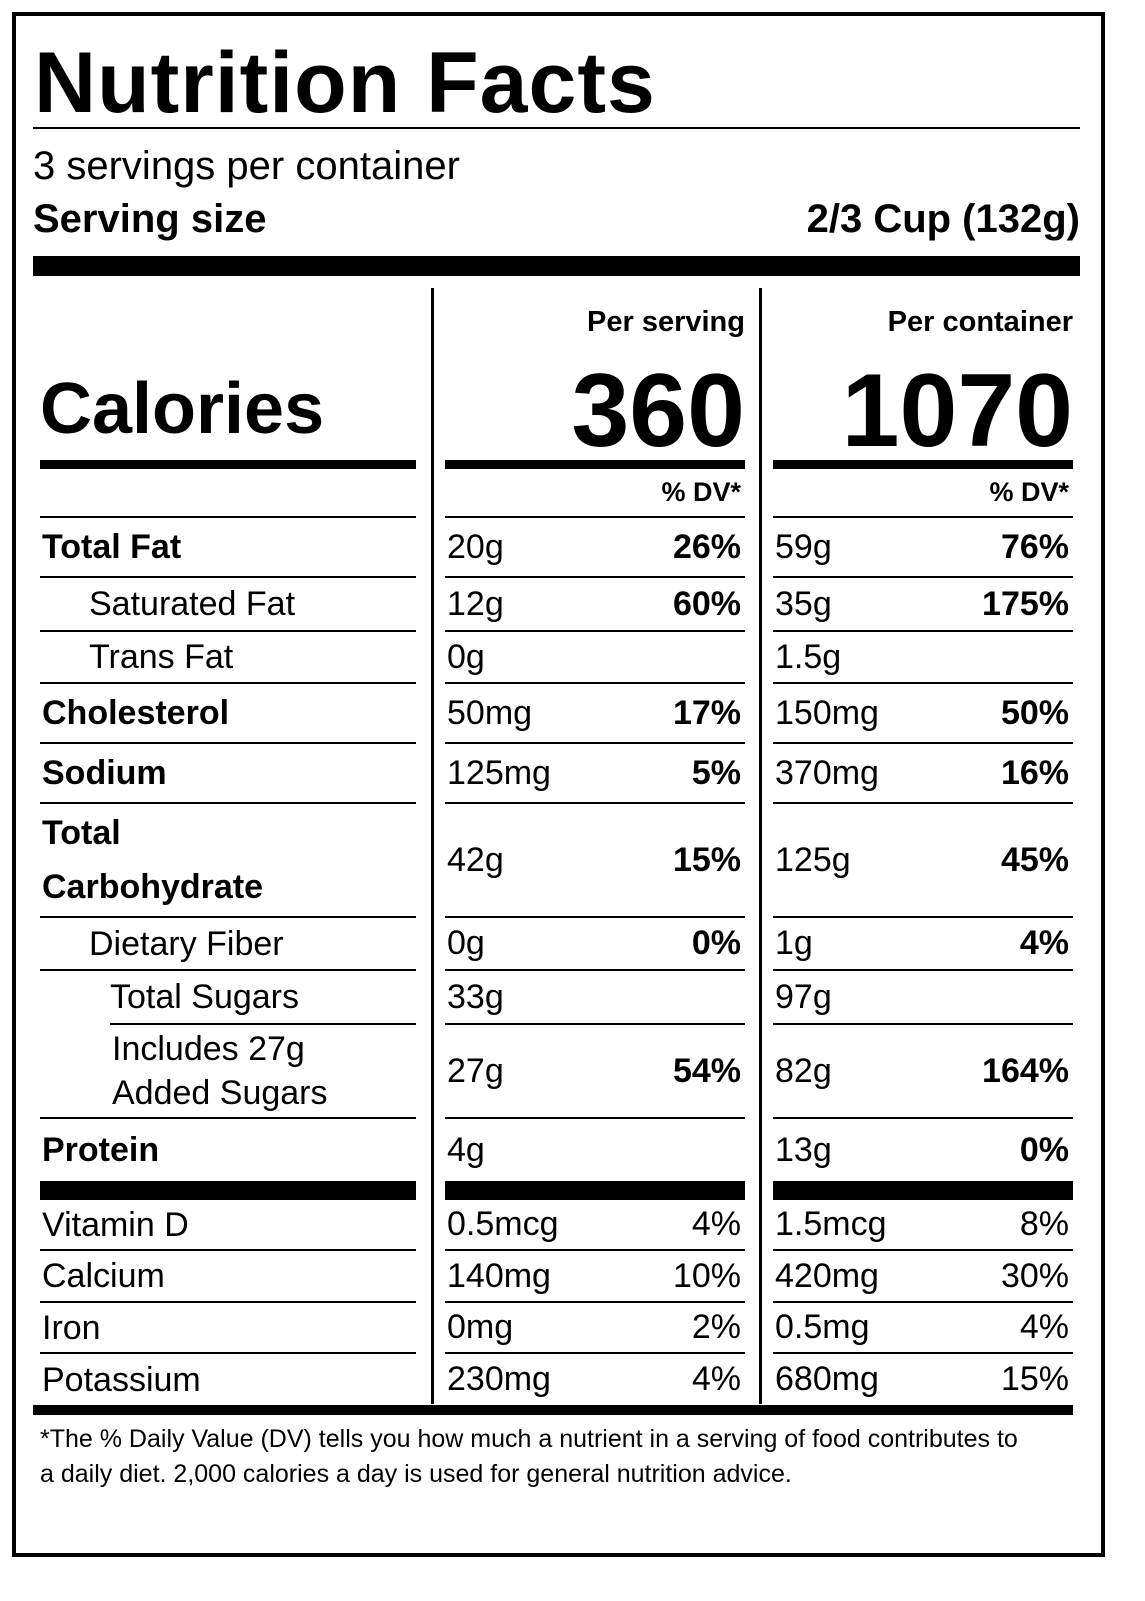 This screenshot has height=1601, width=1145. Describe the element at coordinates (595, 861) in the screenshot. I see `value-cell: 42g 15%` at that location.